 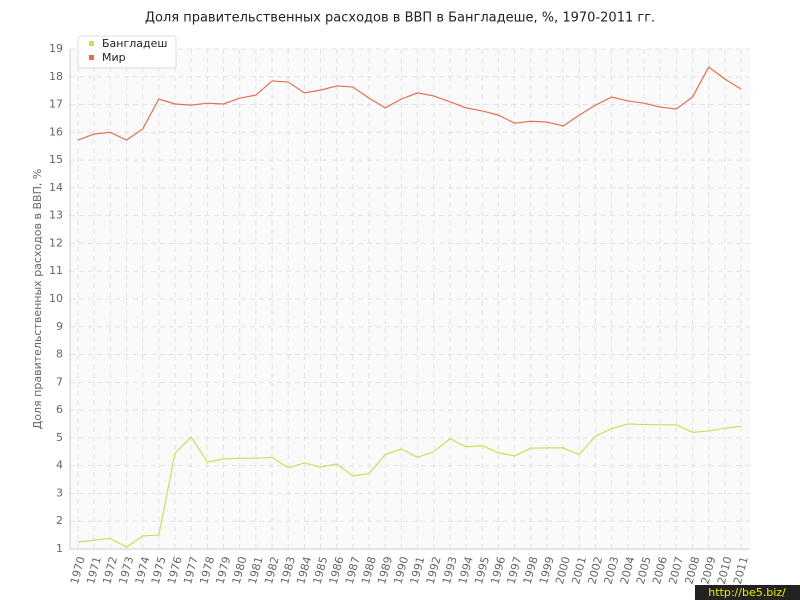 What do you see at coordinates (59, 409) in the screenshot?
I see `y-tick-label: 6` at bounding box center [59, 409].